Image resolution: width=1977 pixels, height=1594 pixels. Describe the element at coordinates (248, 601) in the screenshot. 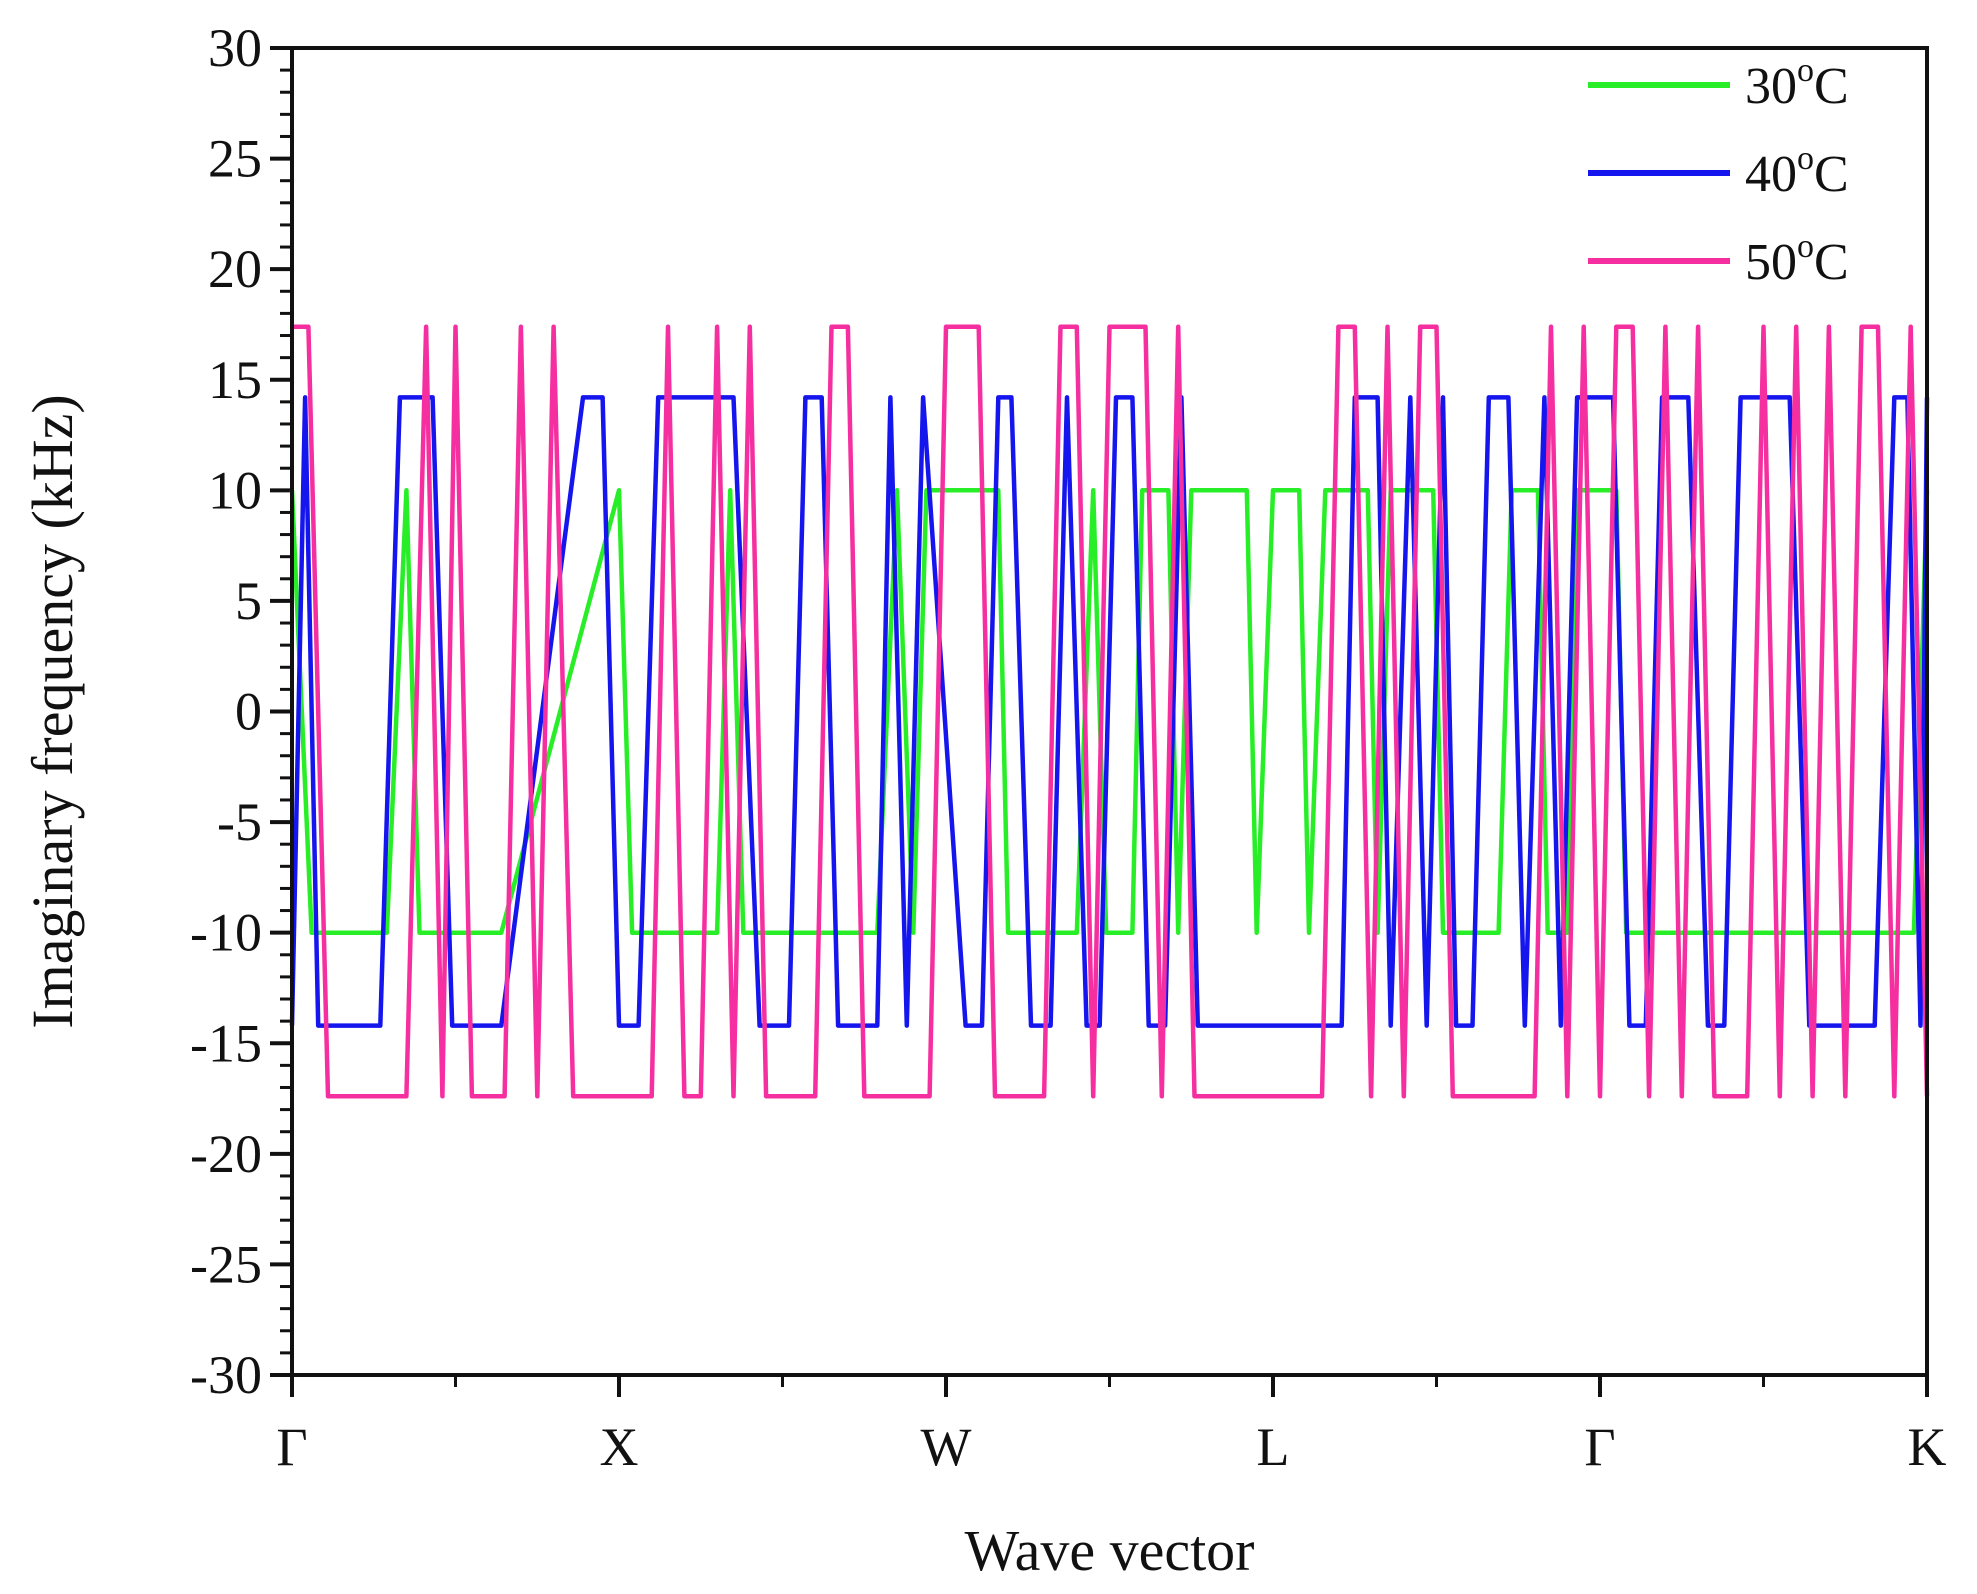

I see `y-tick-label: 5` at that location.